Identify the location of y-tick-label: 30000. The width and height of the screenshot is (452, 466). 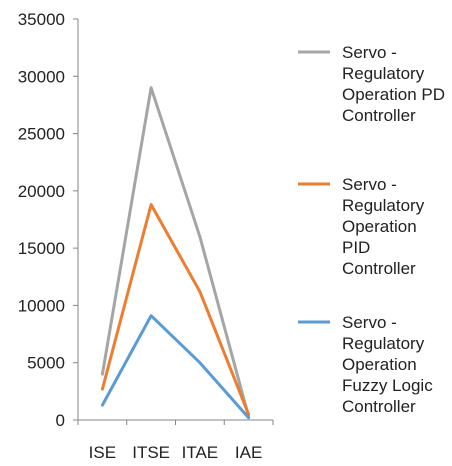
(41, 76).